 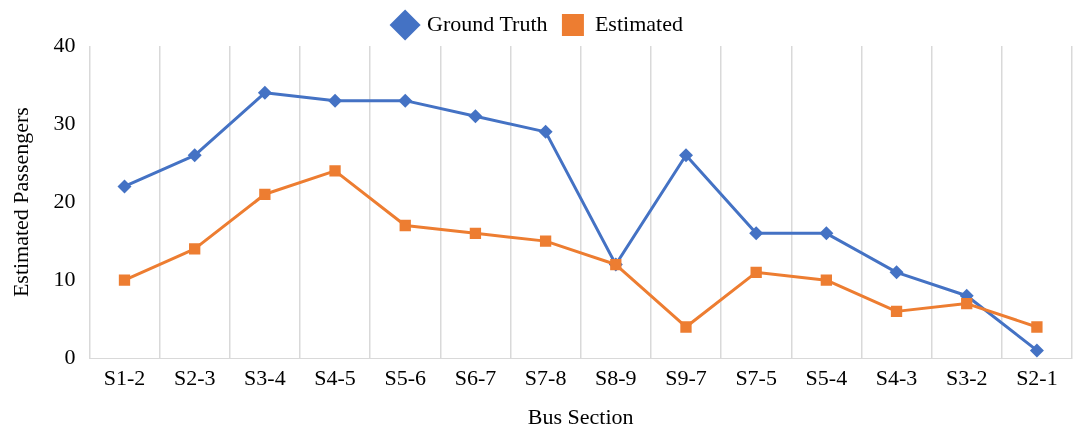 What do you see at coordinates (64, 122) in the screenshot?
I see `y-tick-label: 30` at bounding box center [64, 122].